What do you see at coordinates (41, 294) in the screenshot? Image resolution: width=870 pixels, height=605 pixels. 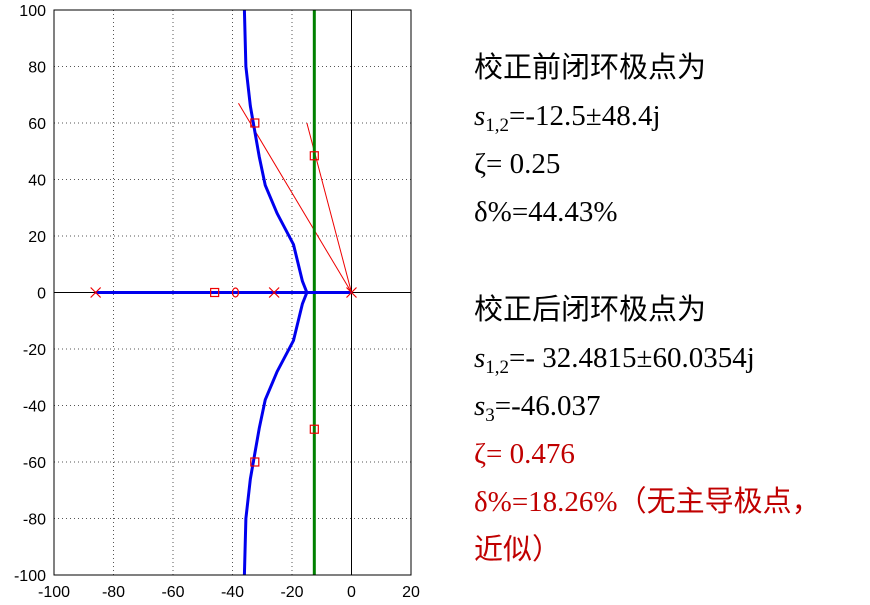 I see `y-tick-label: 0` at bounding box center [41, 294].